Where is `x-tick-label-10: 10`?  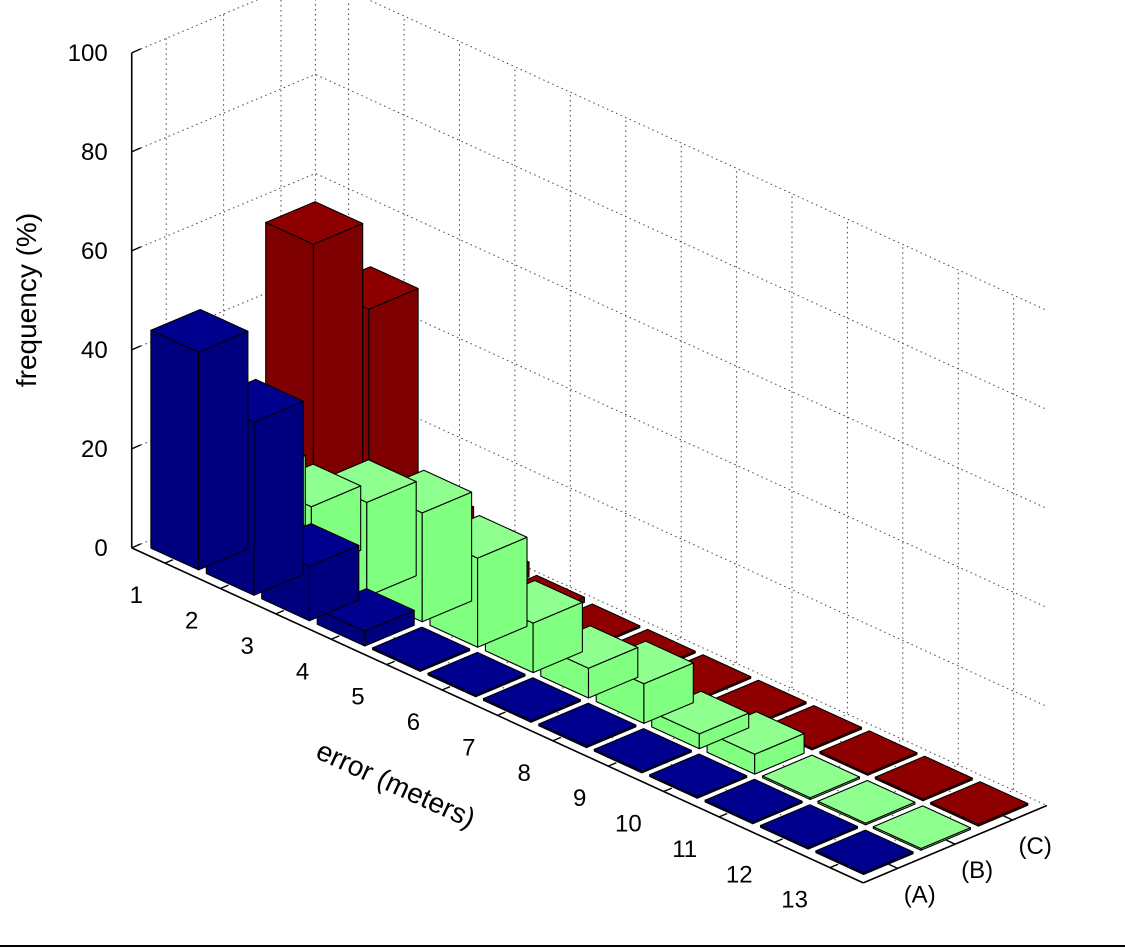 x-tick-label-10: 10 is located at coordinates (628, 824).